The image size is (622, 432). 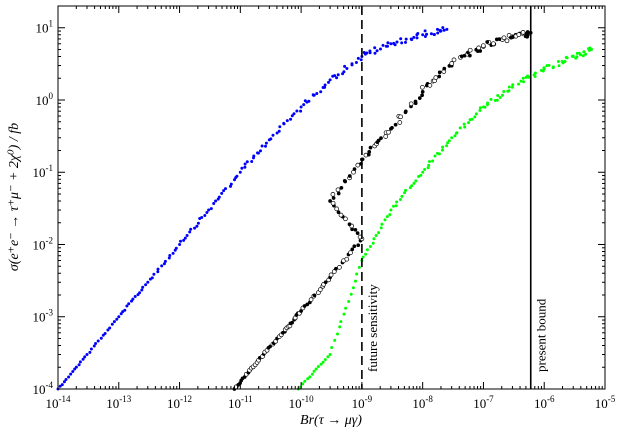 What do you see at coordinates (45, 27) in the screenshot?
I see `y-tick-label: 10¹` at bounding box center [45, 27].